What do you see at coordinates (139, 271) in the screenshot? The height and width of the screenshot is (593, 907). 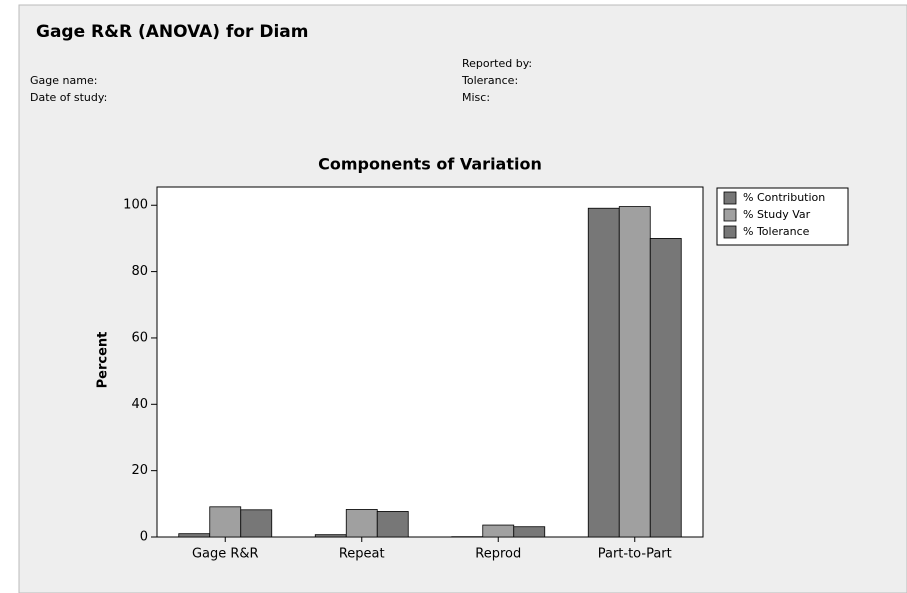 I see `y-tick-label: 80` at bounding box center [139, 271].